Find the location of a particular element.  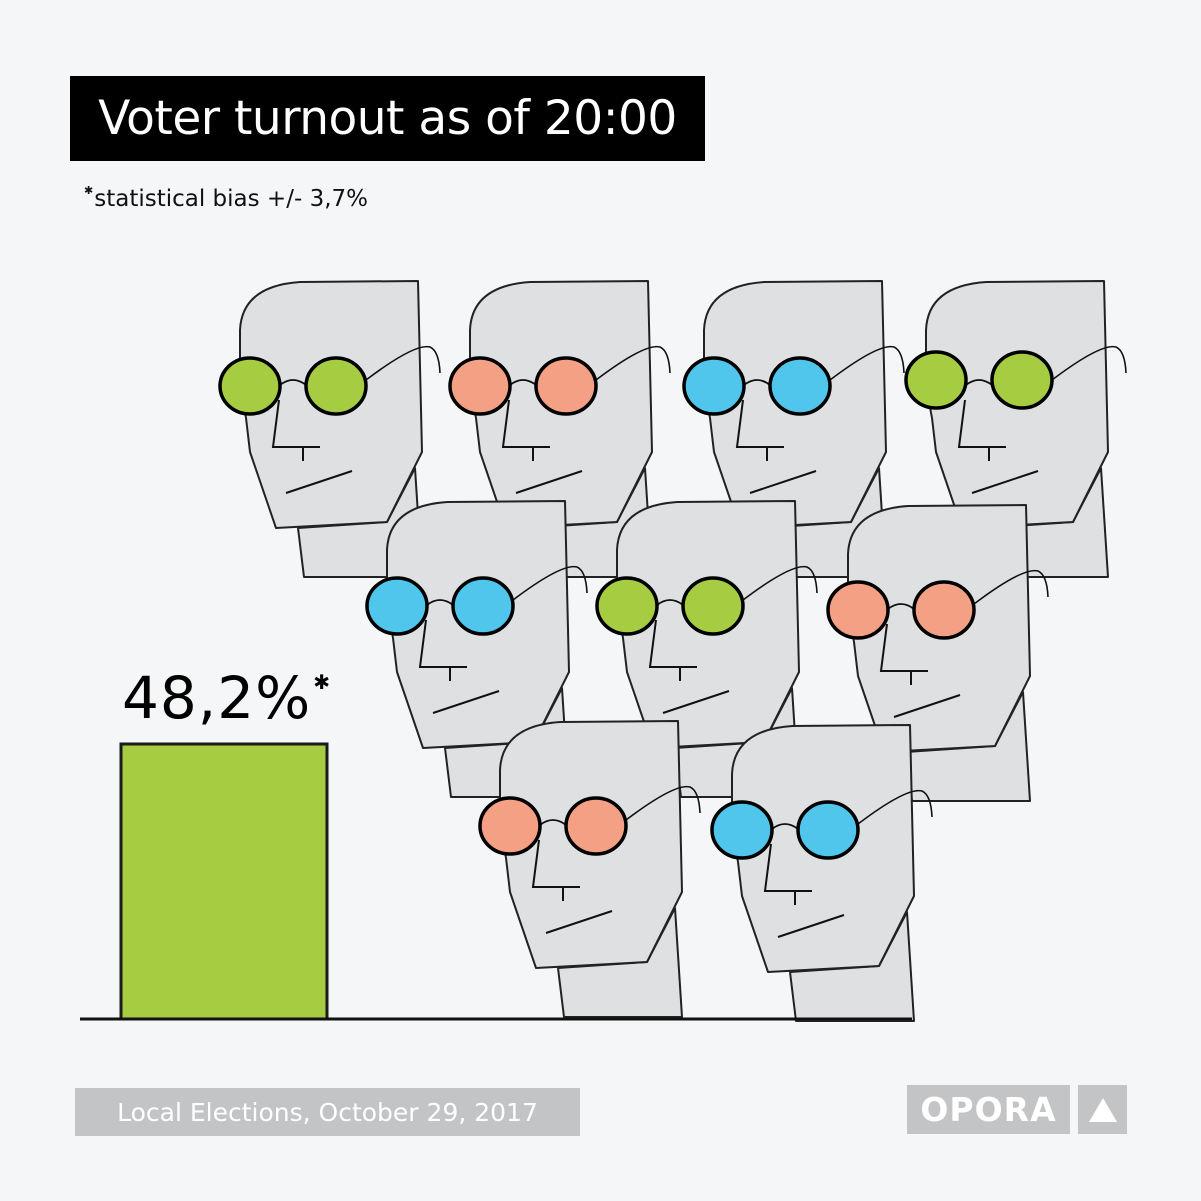

bar-value-text: 48,2% is located at coordinates (217, 698).